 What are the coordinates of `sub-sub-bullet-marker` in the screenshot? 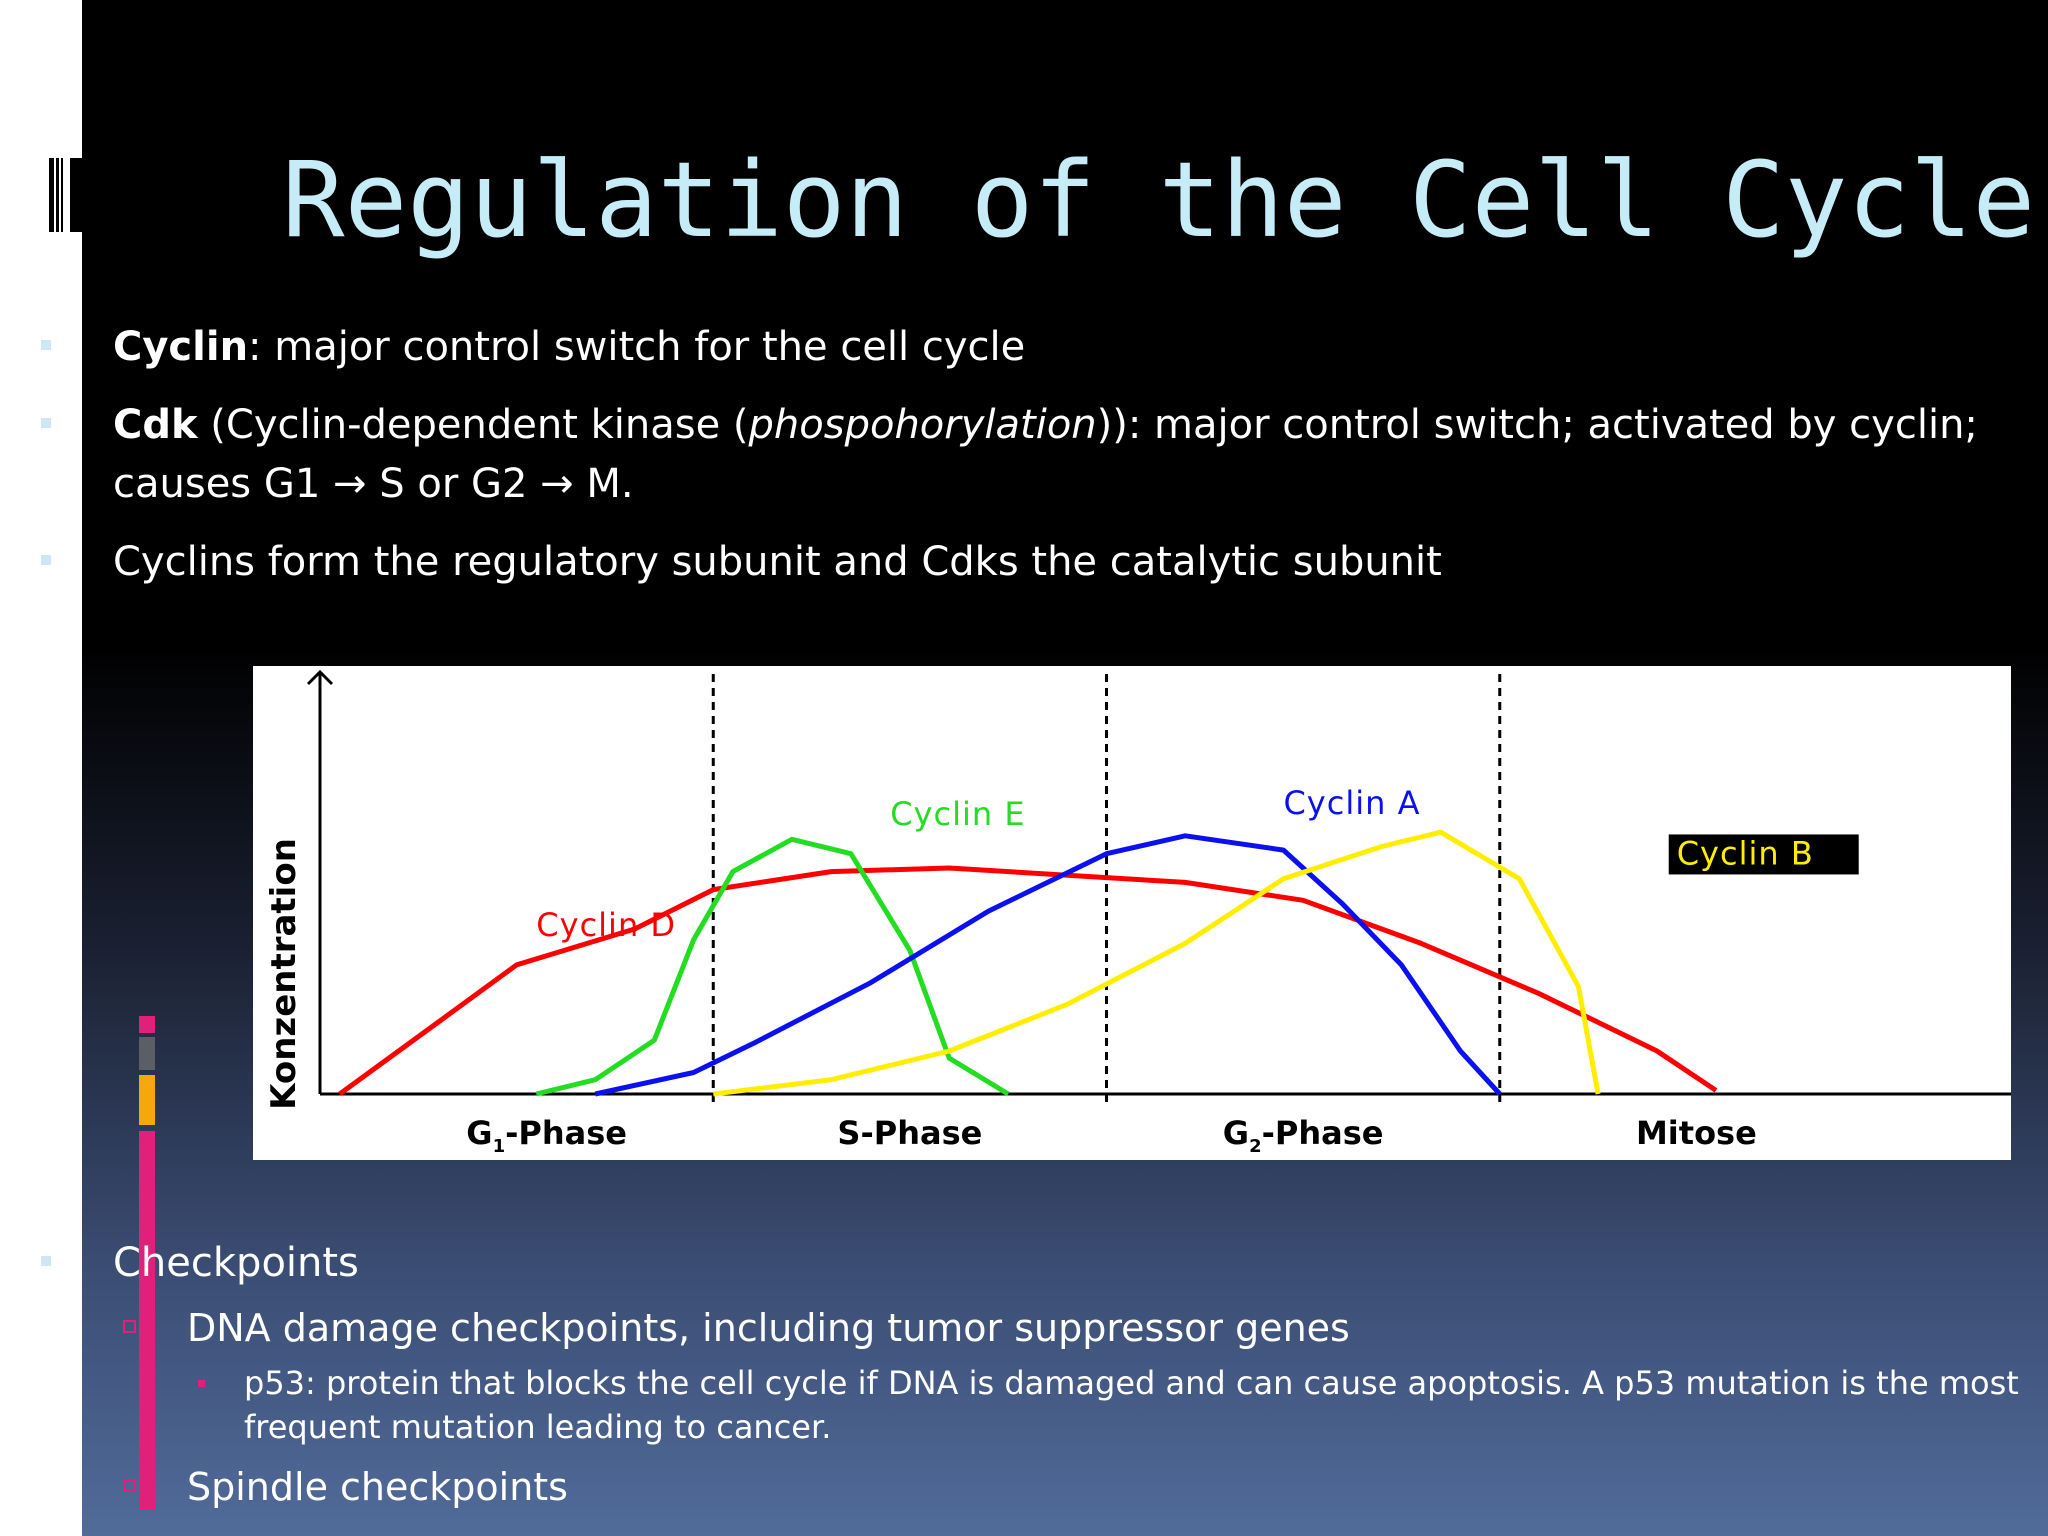 It's located at (201, 1383).